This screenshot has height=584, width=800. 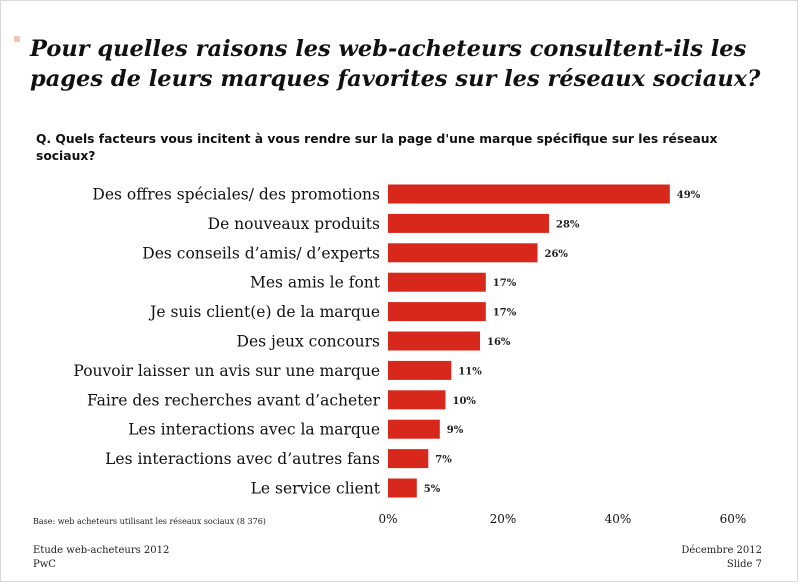 I want to click on category-label: Faire des recherches avant d’acheter, so click(x=234, y=400).